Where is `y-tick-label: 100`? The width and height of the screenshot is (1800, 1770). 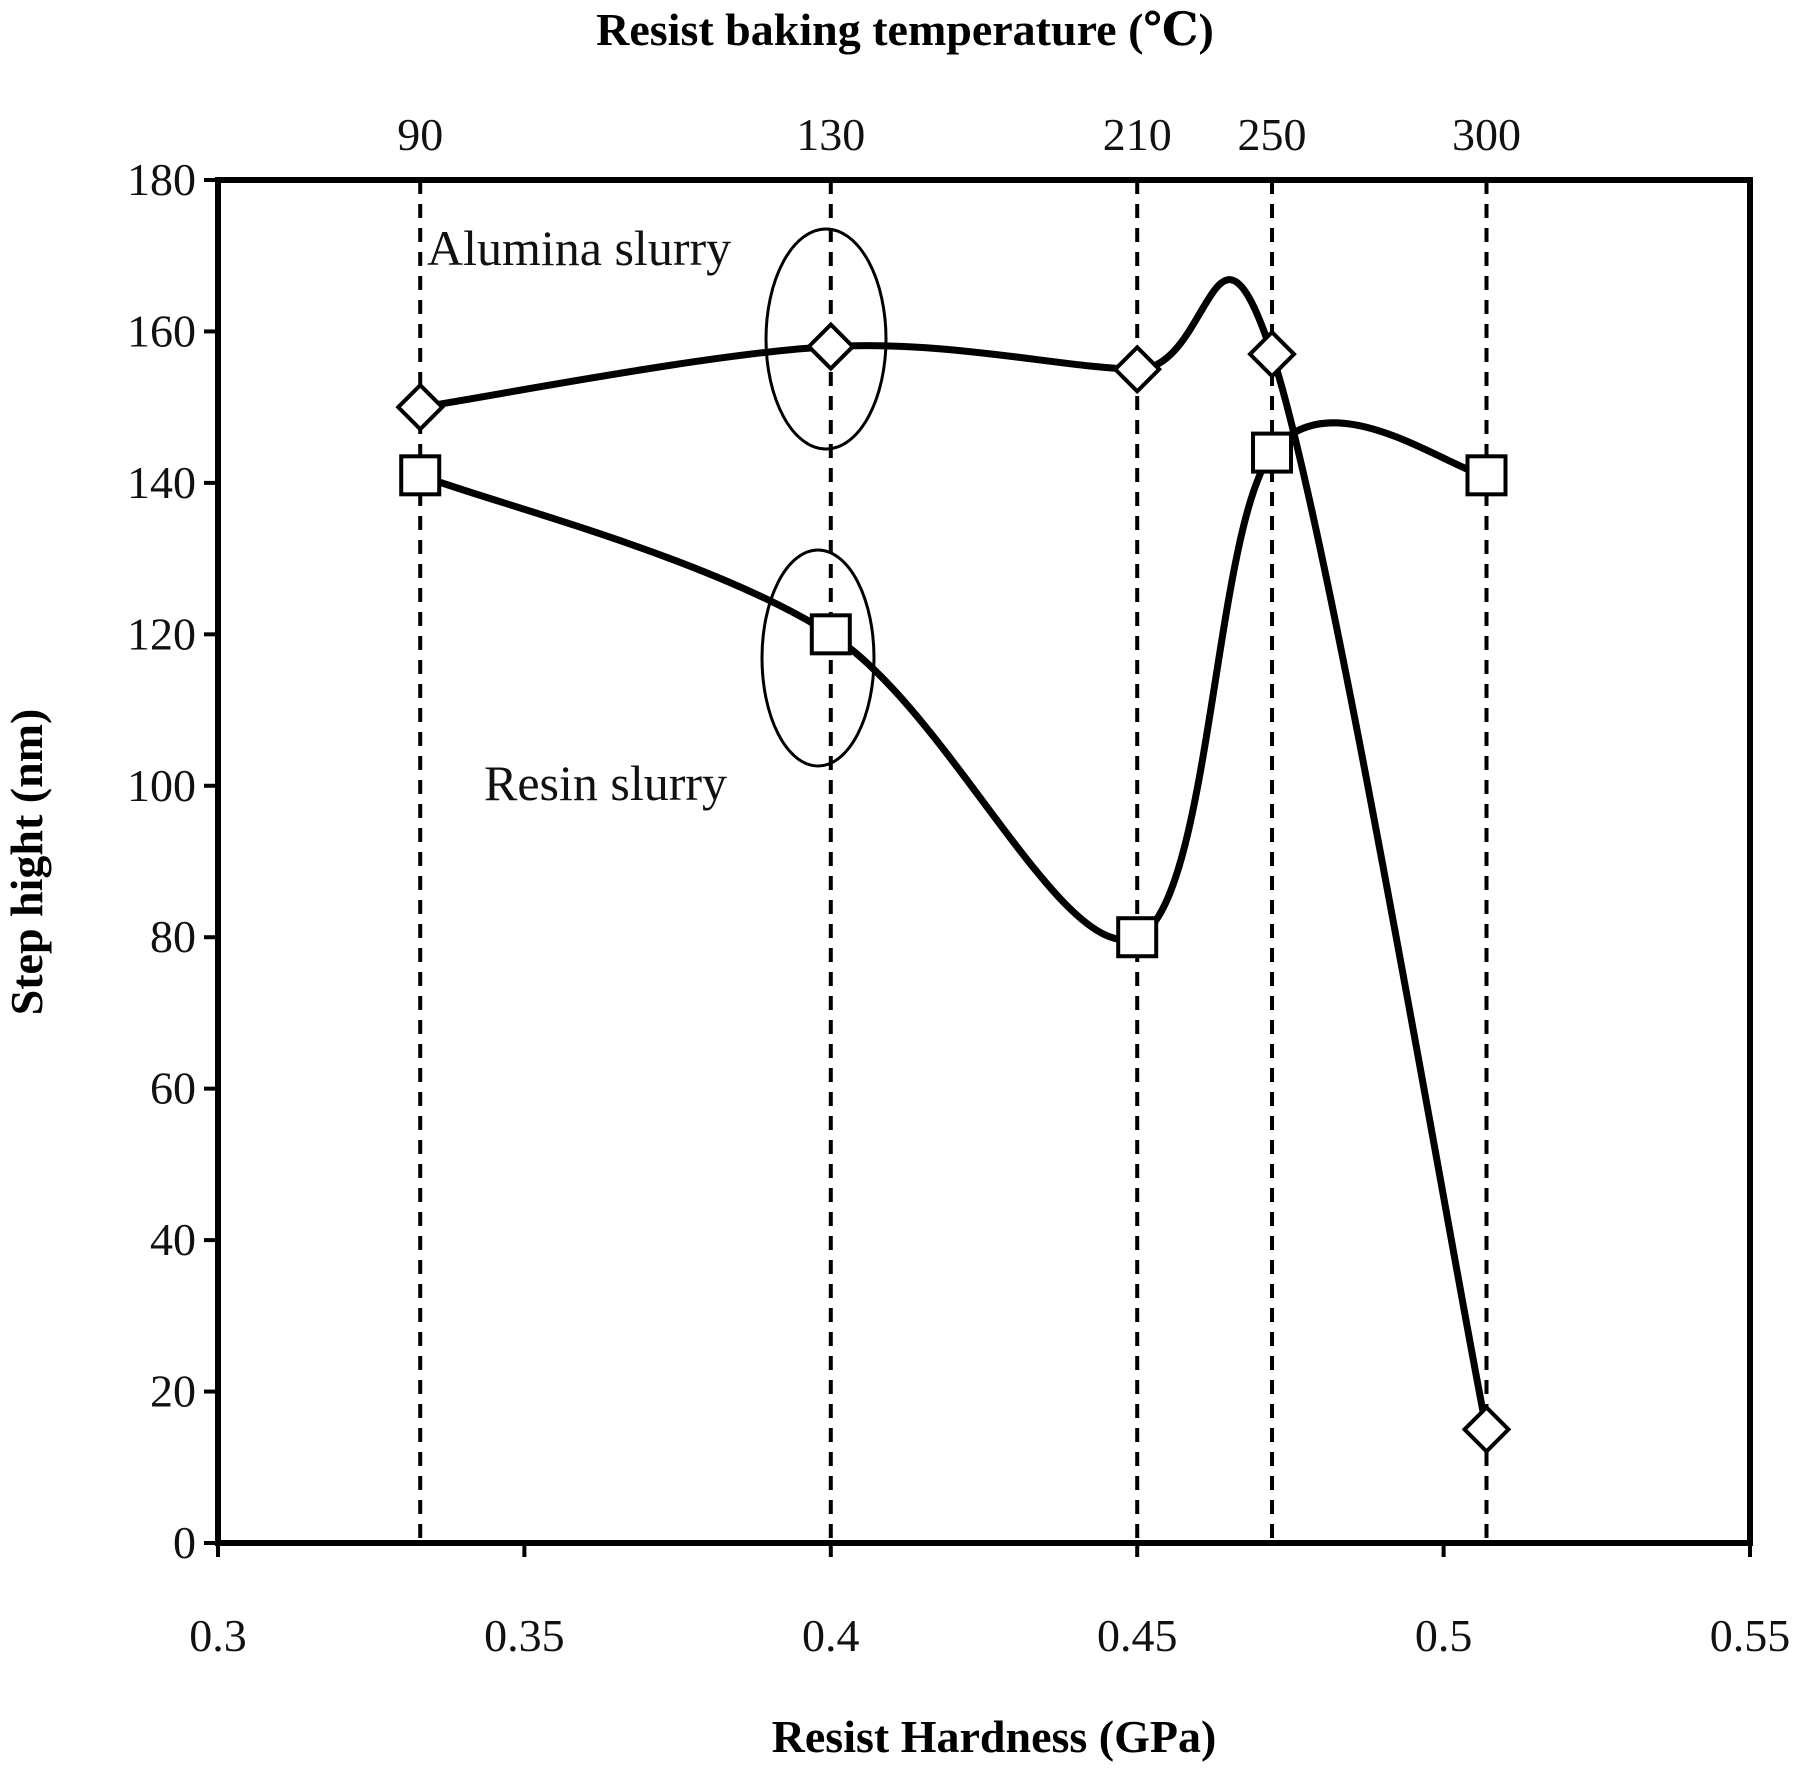 y-tick-label: 100 is located at coordinates (161, 785).